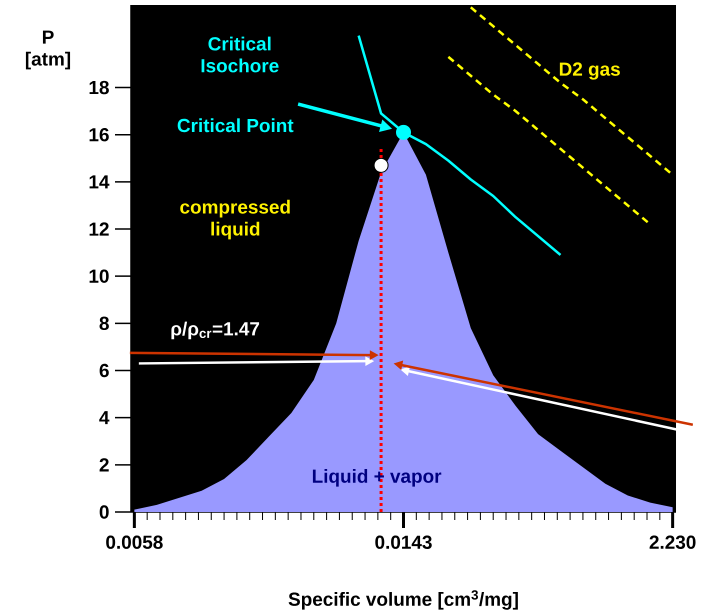 The height and width of the screenshot is (616, 704). Describe the element at coordinates (134, 542) in the screenshot. I see `x-tick-label: 0.0058` at that location.